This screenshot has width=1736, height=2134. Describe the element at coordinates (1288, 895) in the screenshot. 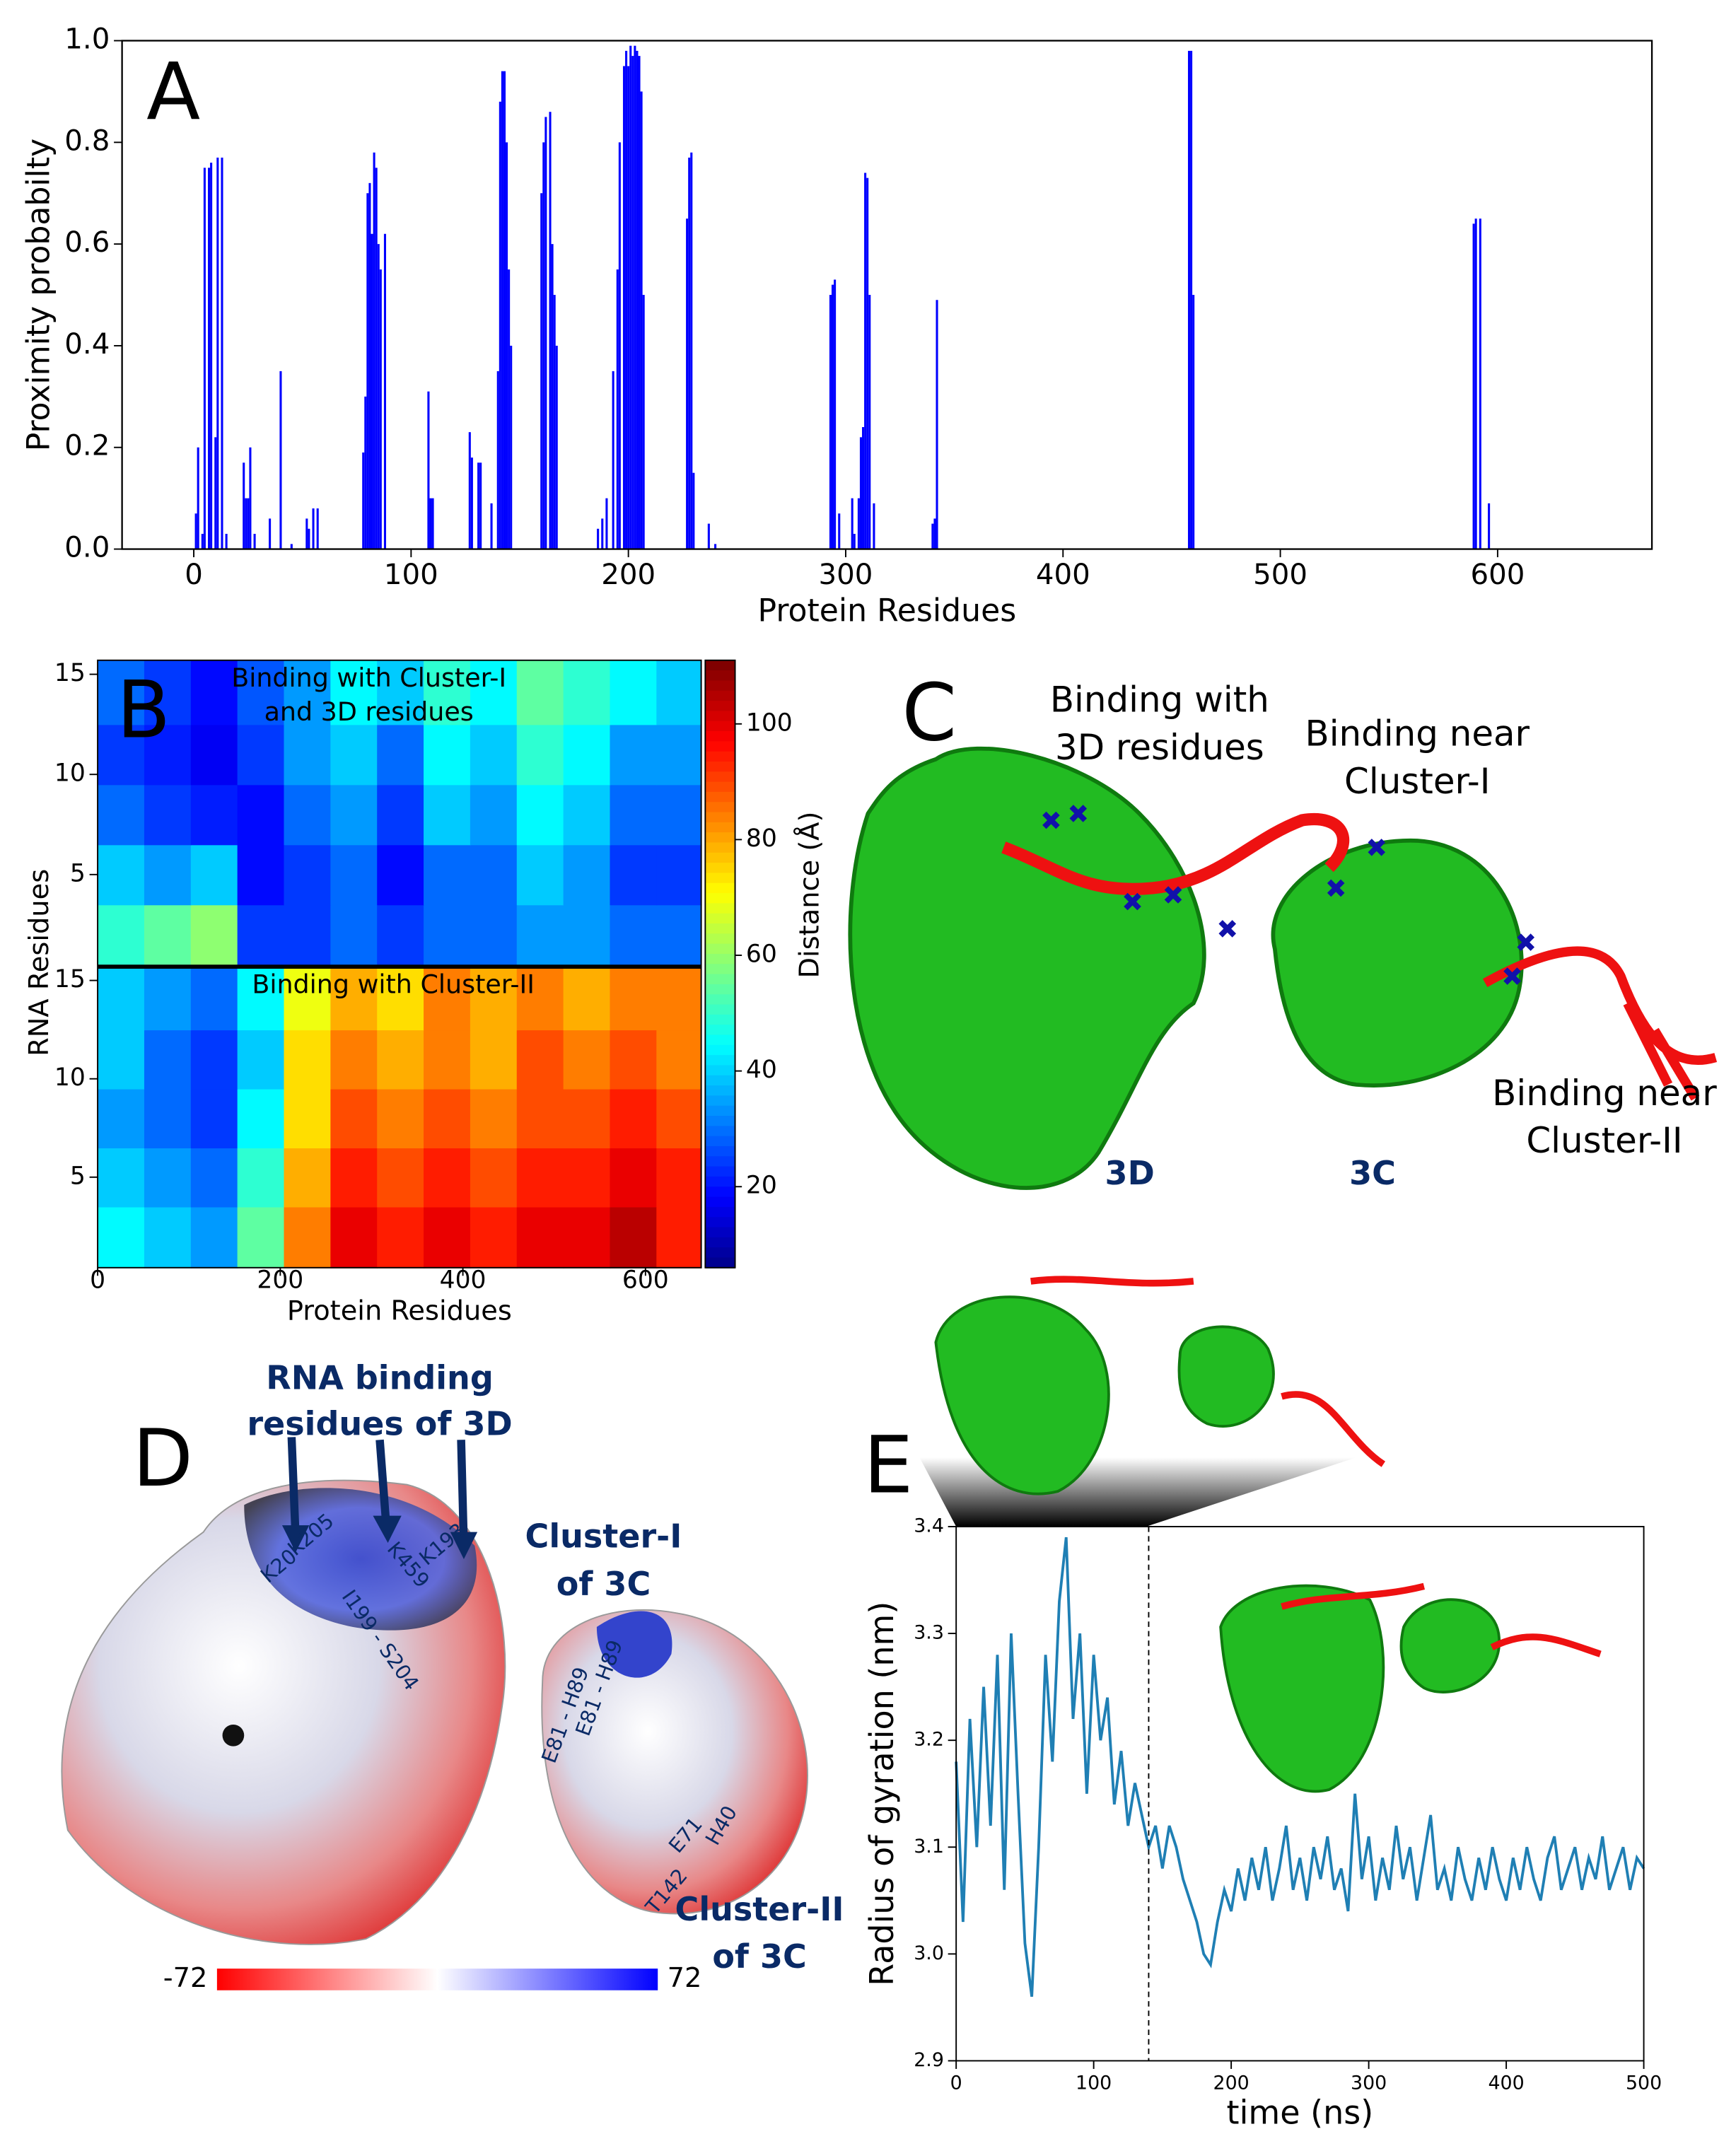

I see `residue-sticks` at that location.